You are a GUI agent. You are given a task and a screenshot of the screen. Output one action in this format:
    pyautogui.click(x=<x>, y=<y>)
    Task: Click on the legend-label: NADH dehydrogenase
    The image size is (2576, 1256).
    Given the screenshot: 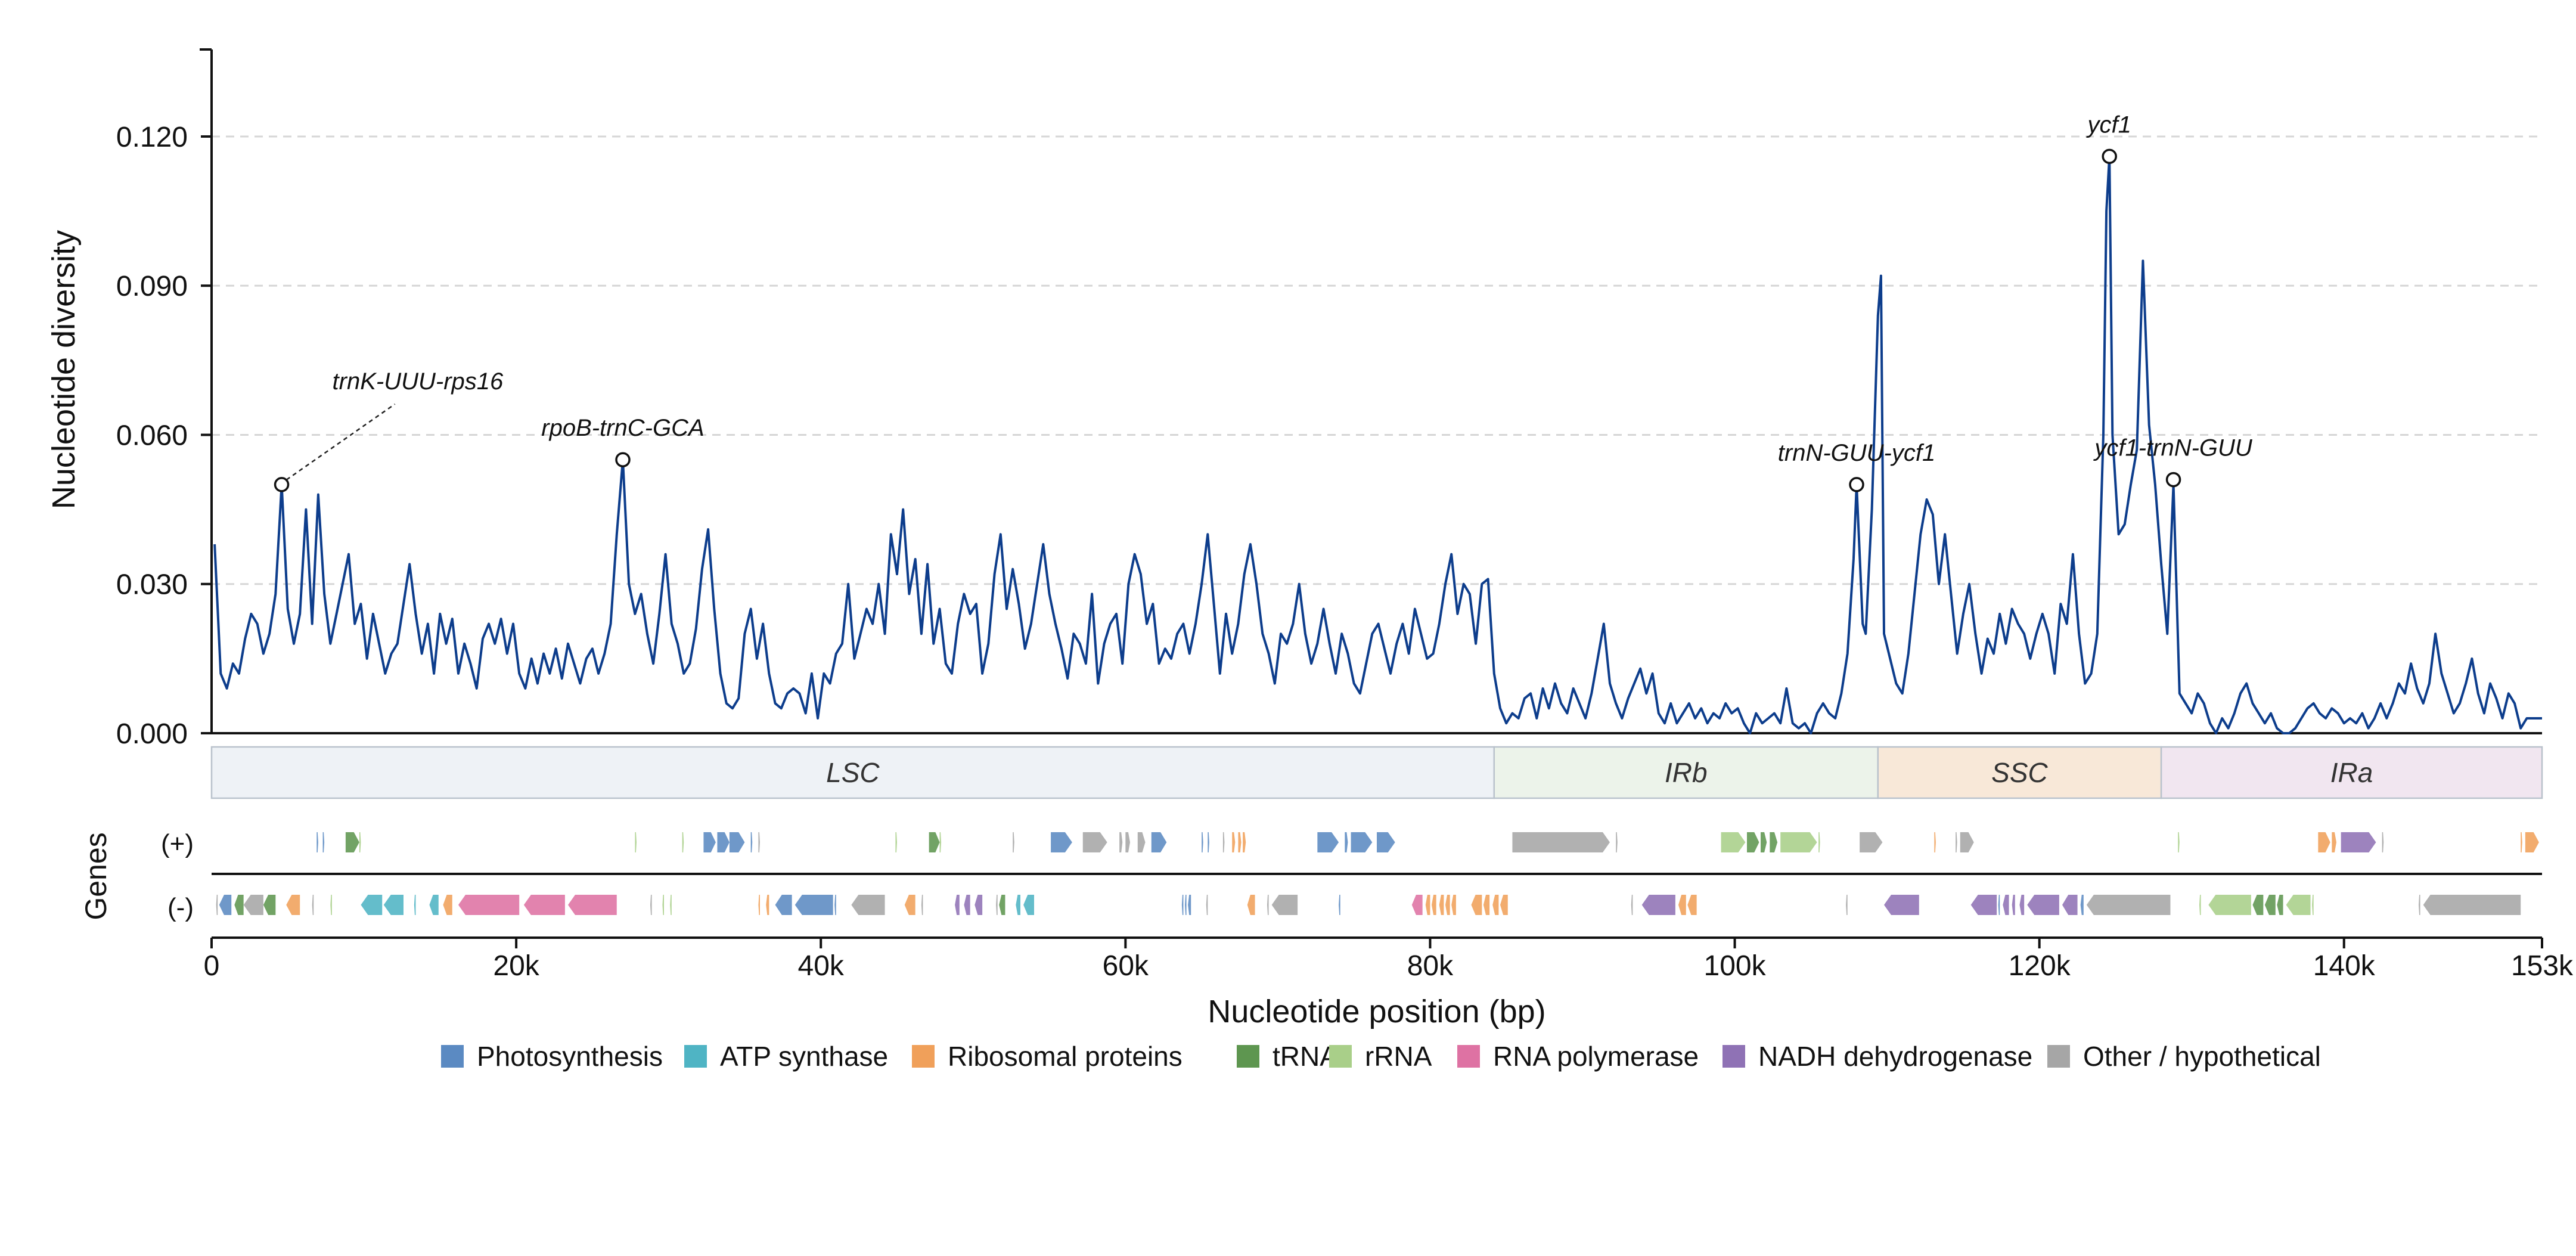 What is the action you would take?
    pyautogui.click(x=1895, y=1056)
    